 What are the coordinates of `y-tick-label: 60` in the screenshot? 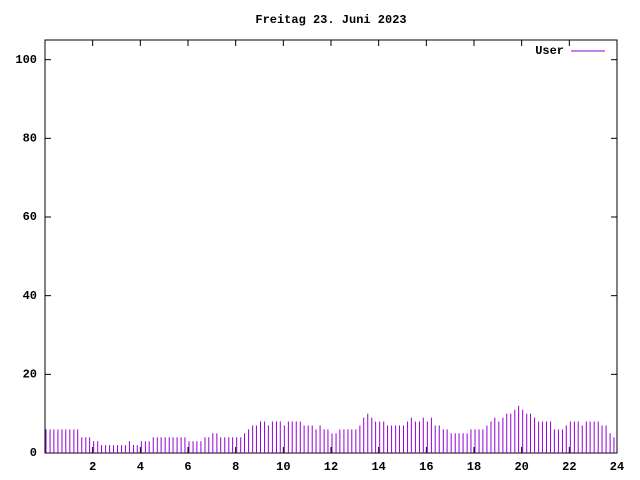 It's located at (30, 217).